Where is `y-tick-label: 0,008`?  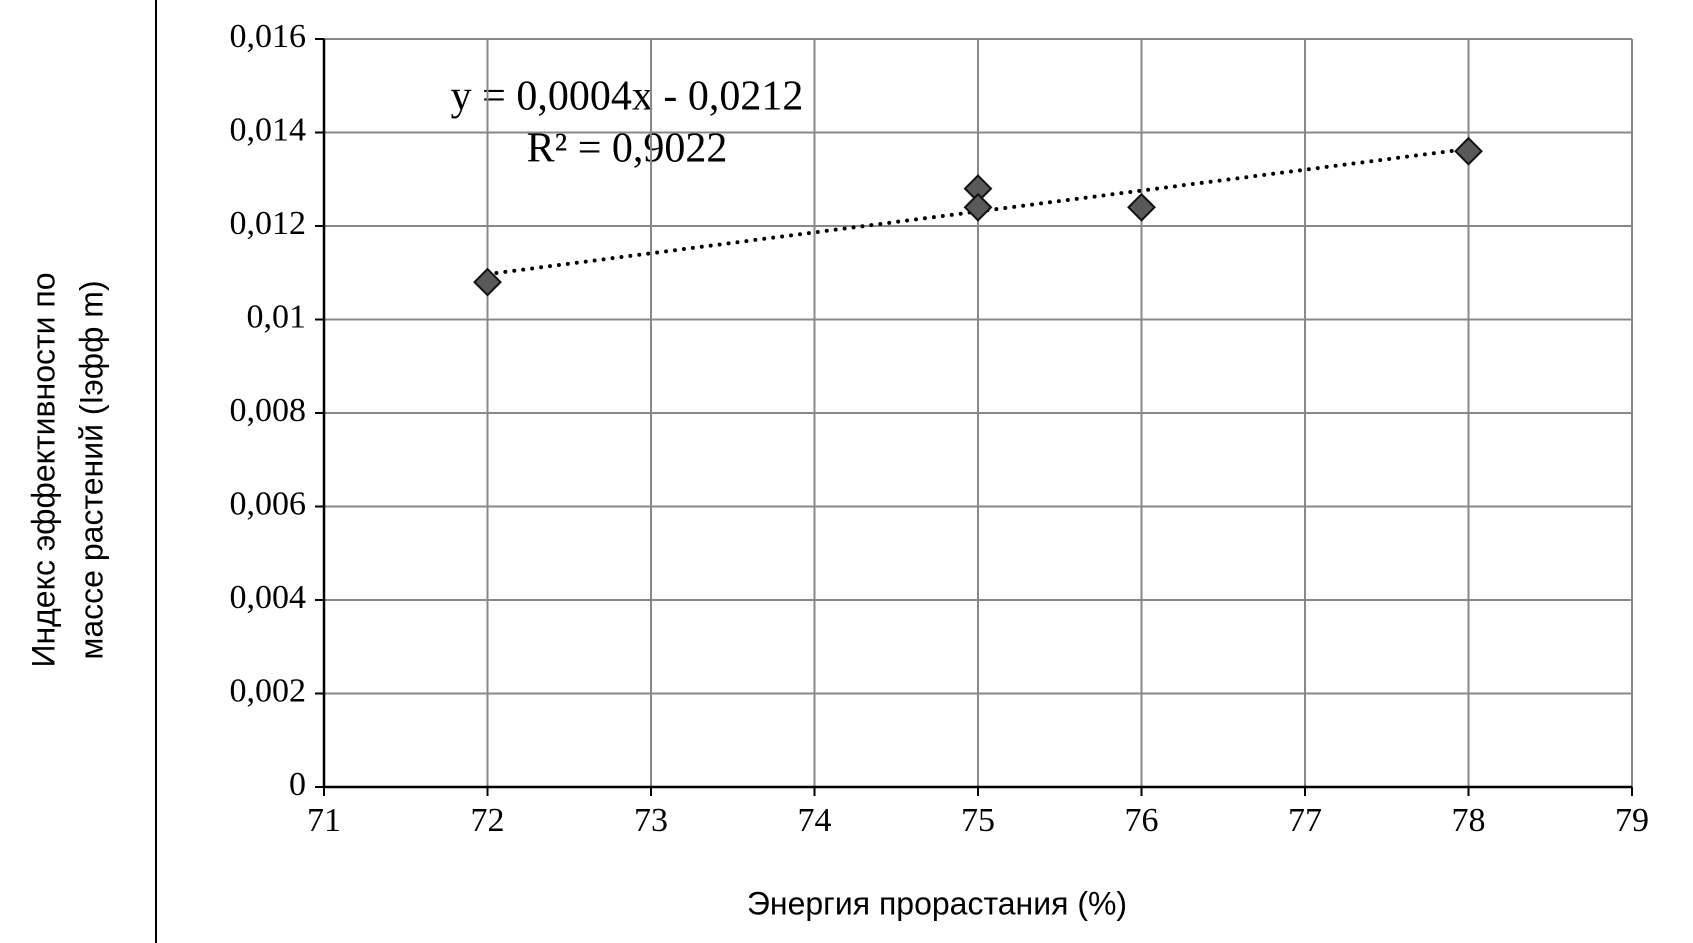 y-tick-label: 0,008 is located at coordinates (268, 410).